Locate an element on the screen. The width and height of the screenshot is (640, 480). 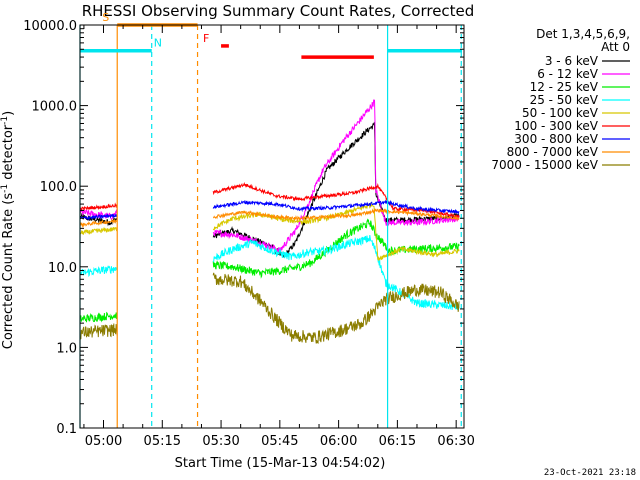
legend-entry-label: 7000 - 15000 keV is located at coordinates (544, 165).